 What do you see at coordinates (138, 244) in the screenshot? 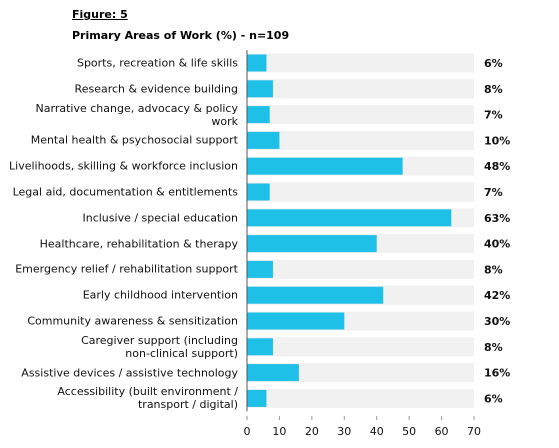
I see `category-label: Healthcare, rehabilitation & therapy` at bounding box center [138, 244].